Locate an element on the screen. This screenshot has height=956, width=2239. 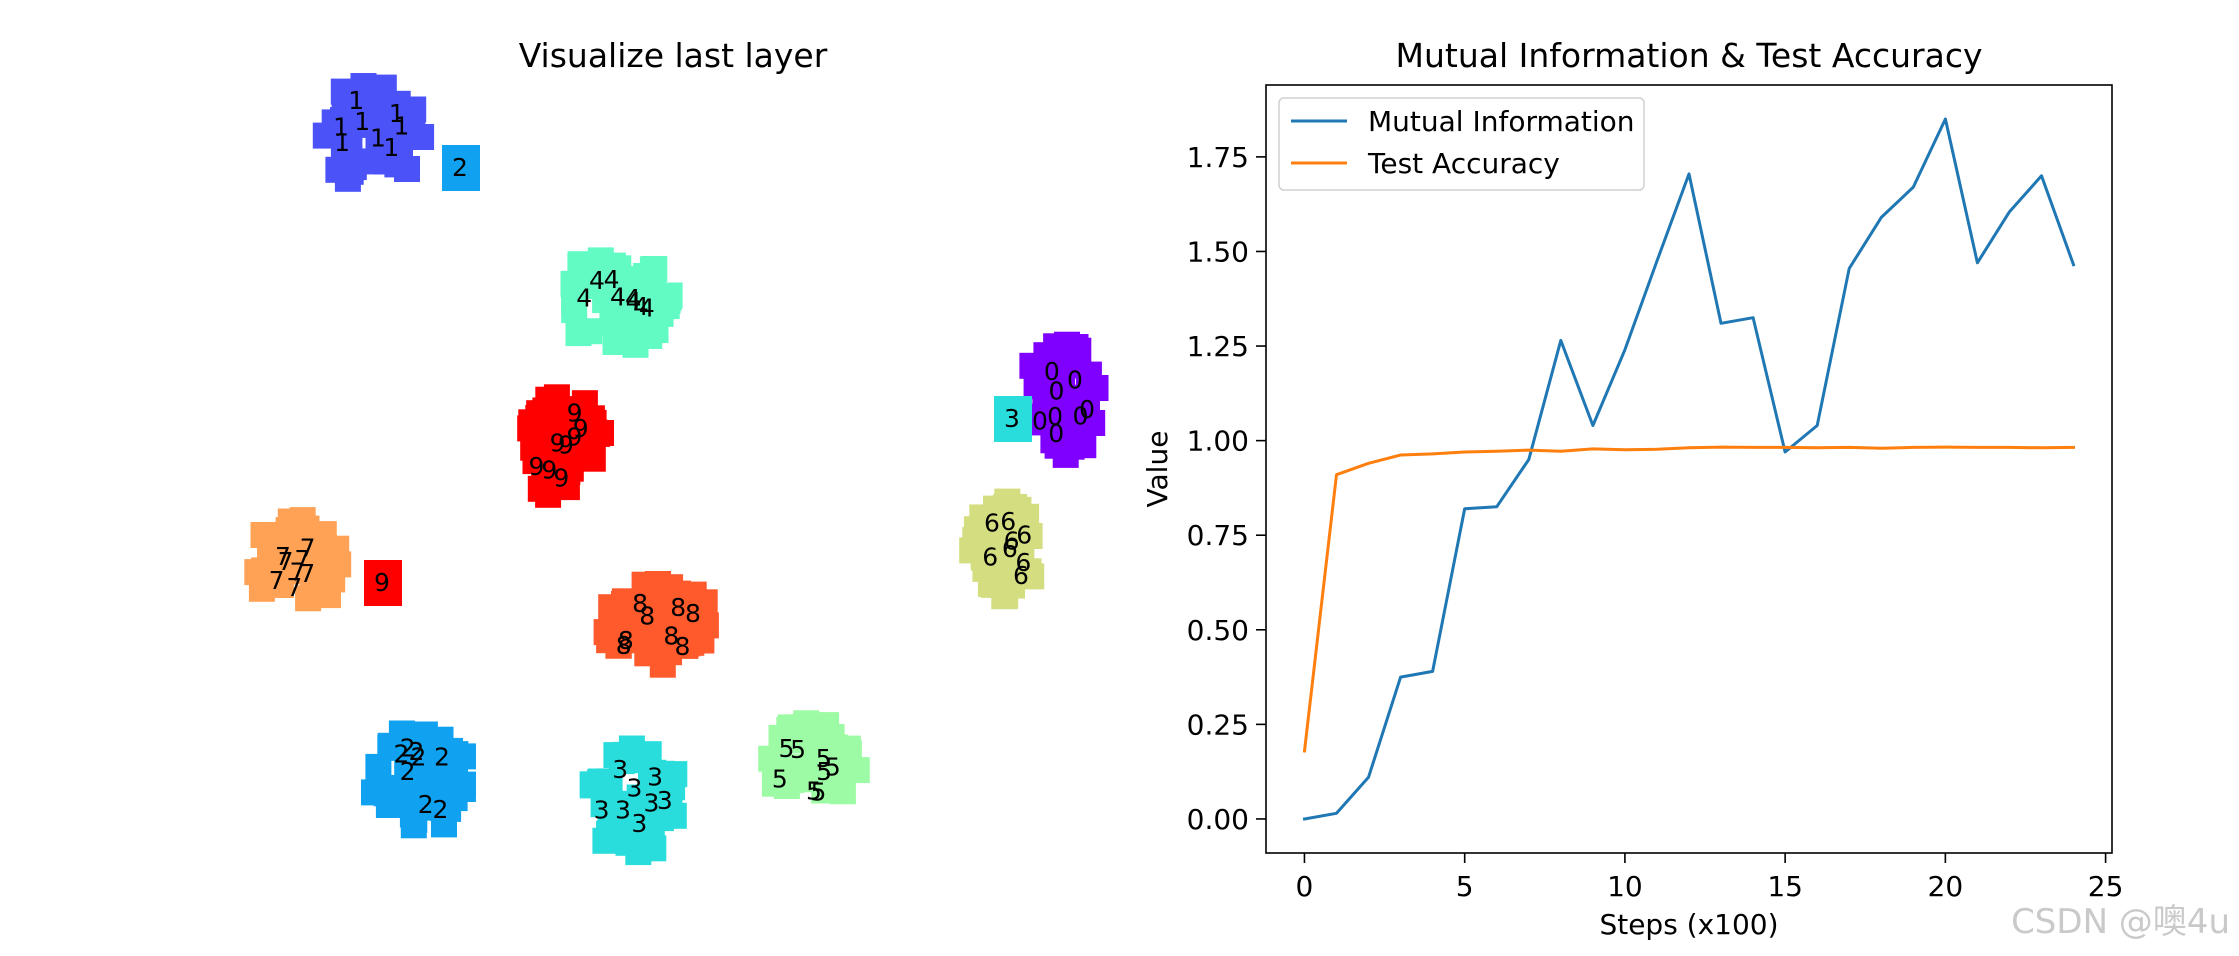
outlier-digit-label-3: 3 is located at coordinates (1012, 418).